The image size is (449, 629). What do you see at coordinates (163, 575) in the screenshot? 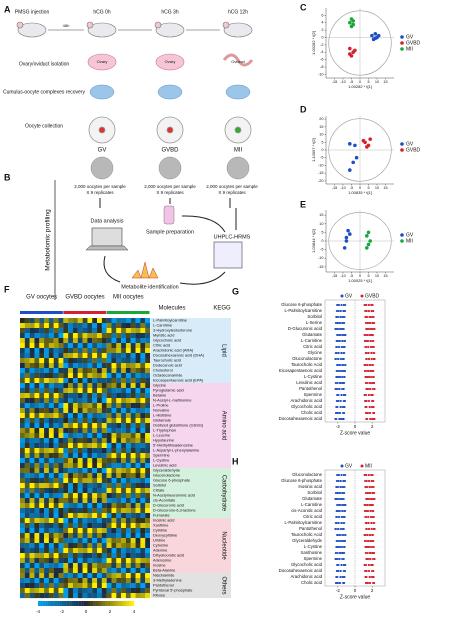
I see `molecule-label: Niacinamide` at bounding box center [163, 575].